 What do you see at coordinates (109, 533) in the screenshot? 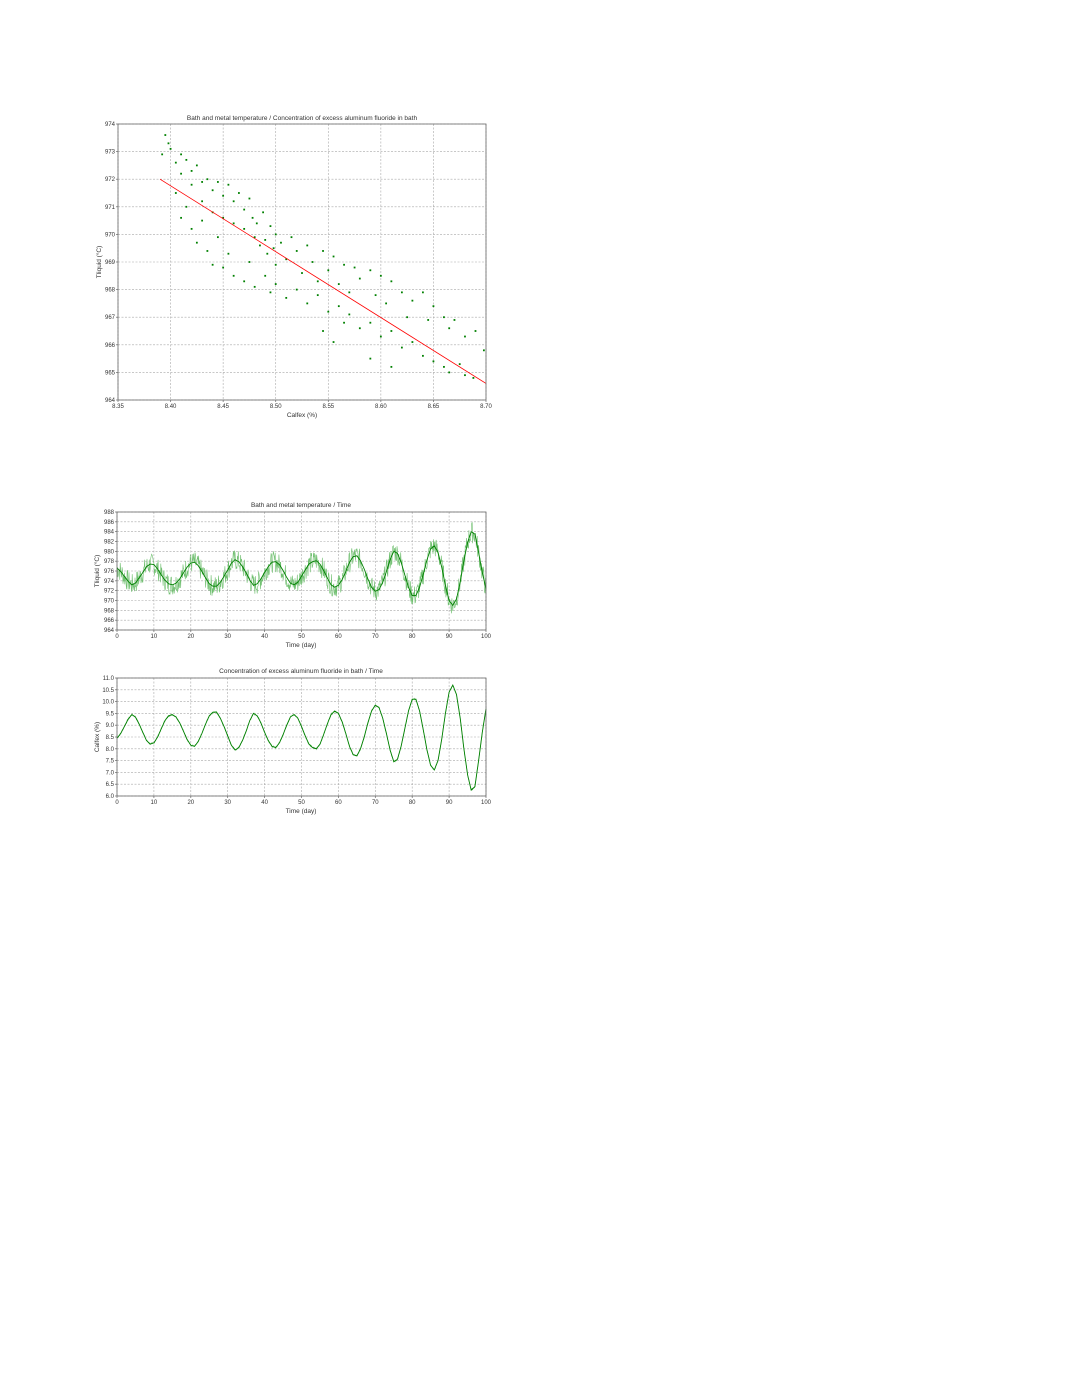
I see `y-tick-label: 984` at bounding box center [109, 533].